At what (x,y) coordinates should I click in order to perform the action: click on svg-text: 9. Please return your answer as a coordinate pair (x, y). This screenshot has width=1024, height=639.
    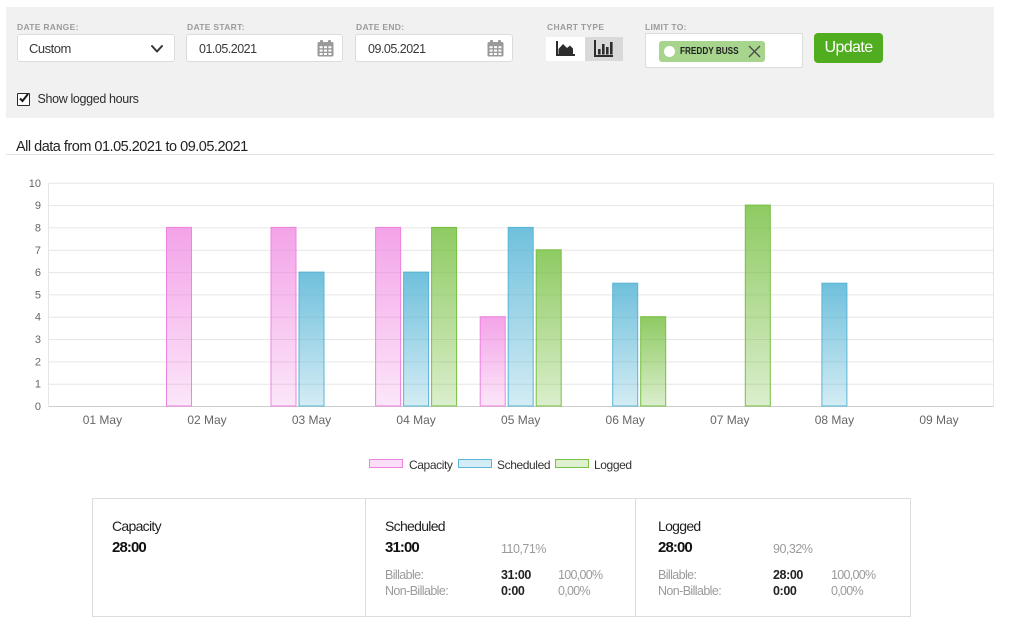
    Looking at the image, I should click on (38, 206).